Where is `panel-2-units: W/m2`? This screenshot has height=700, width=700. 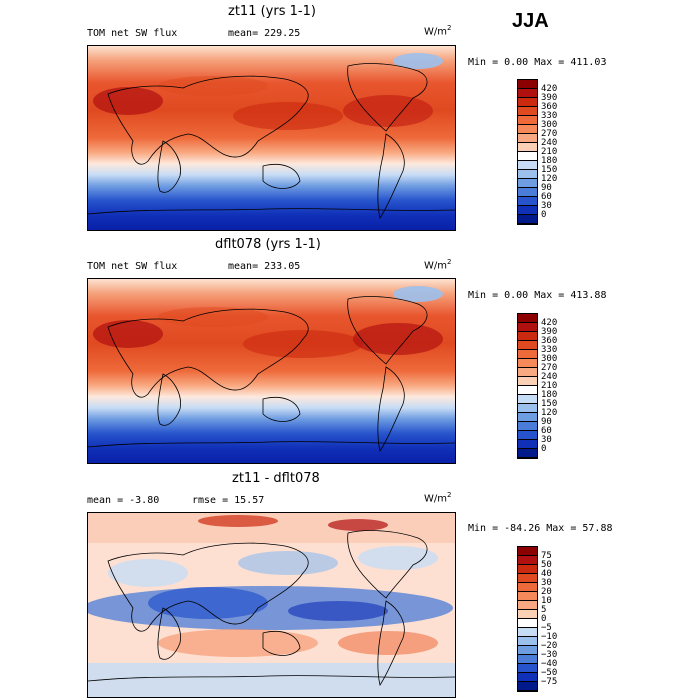 panel-2-units: W/m2 is located at coordinates (438, 265).